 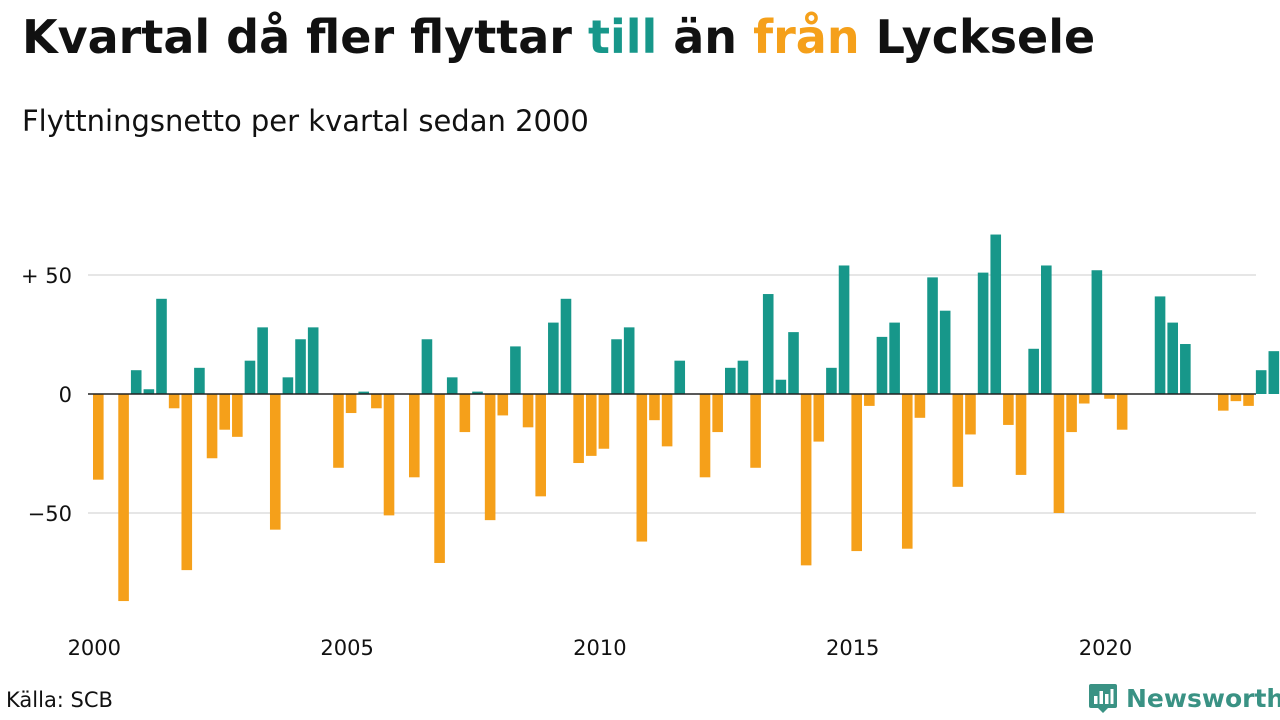 What do you see at coordinates (970, 414) in the screenshot?
I see `bar-2017-q2` at bounding box center [970, 414].